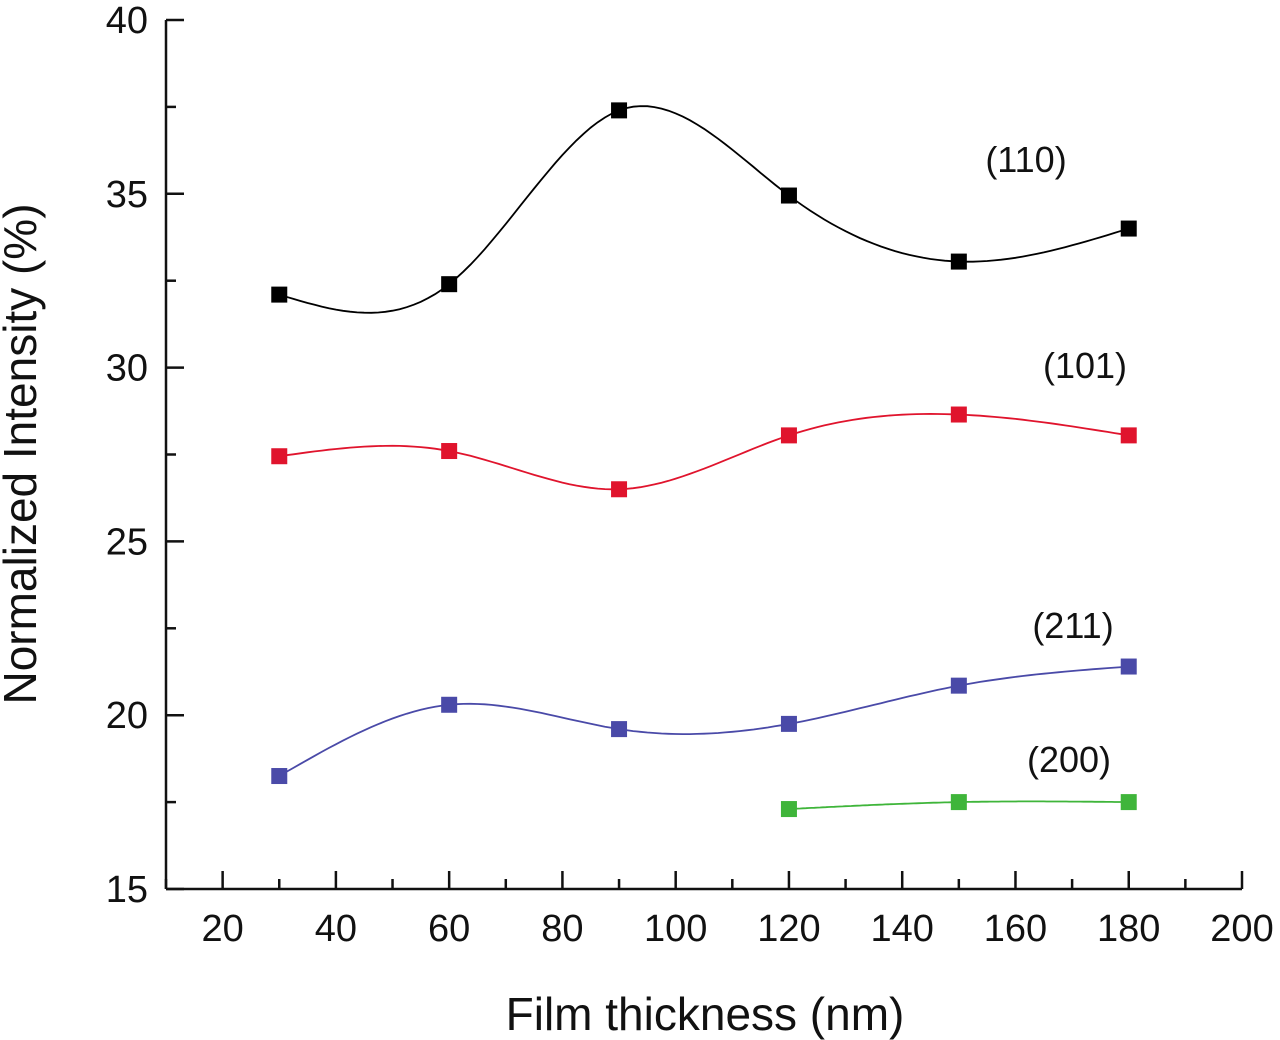  I want to click on x-tick-label: 200, so click(1241, 929).